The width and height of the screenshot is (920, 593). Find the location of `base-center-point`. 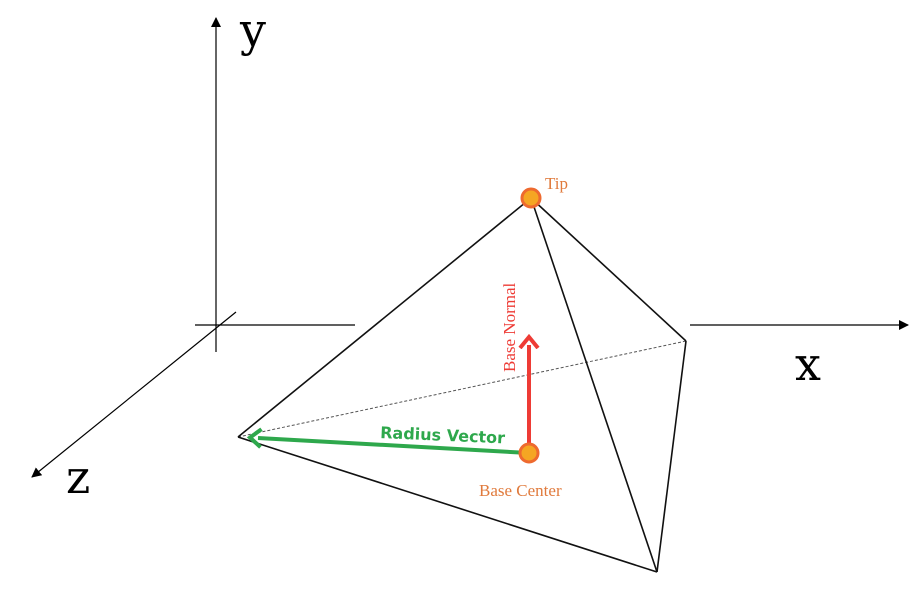

base-center-point is located at coordinates (529, 453).